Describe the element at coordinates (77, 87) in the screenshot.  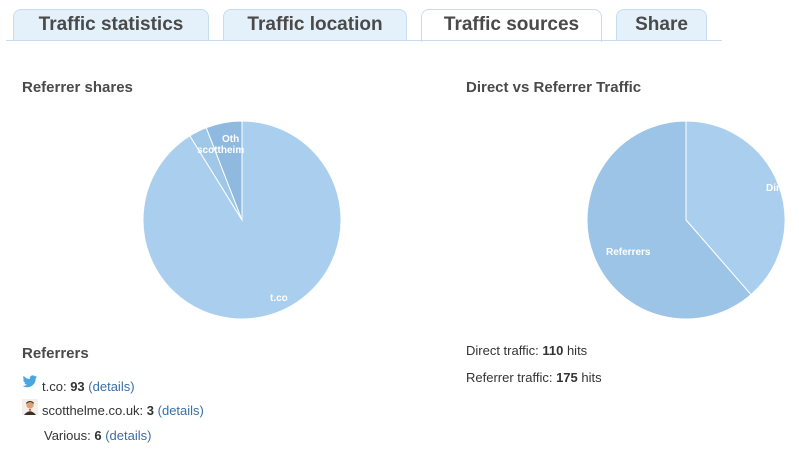
I see `referrer-shares-title: Referrer shares` at that location.